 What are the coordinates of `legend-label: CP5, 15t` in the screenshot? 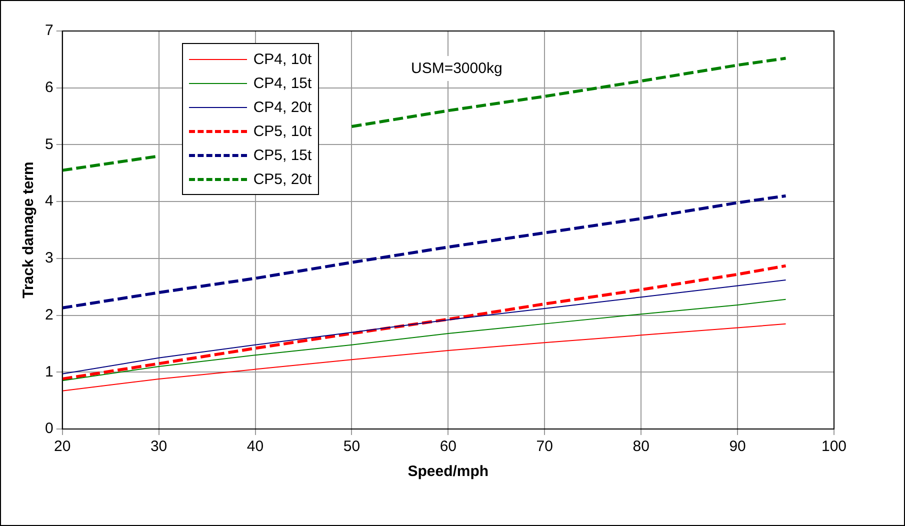 It's located at (282, 155).